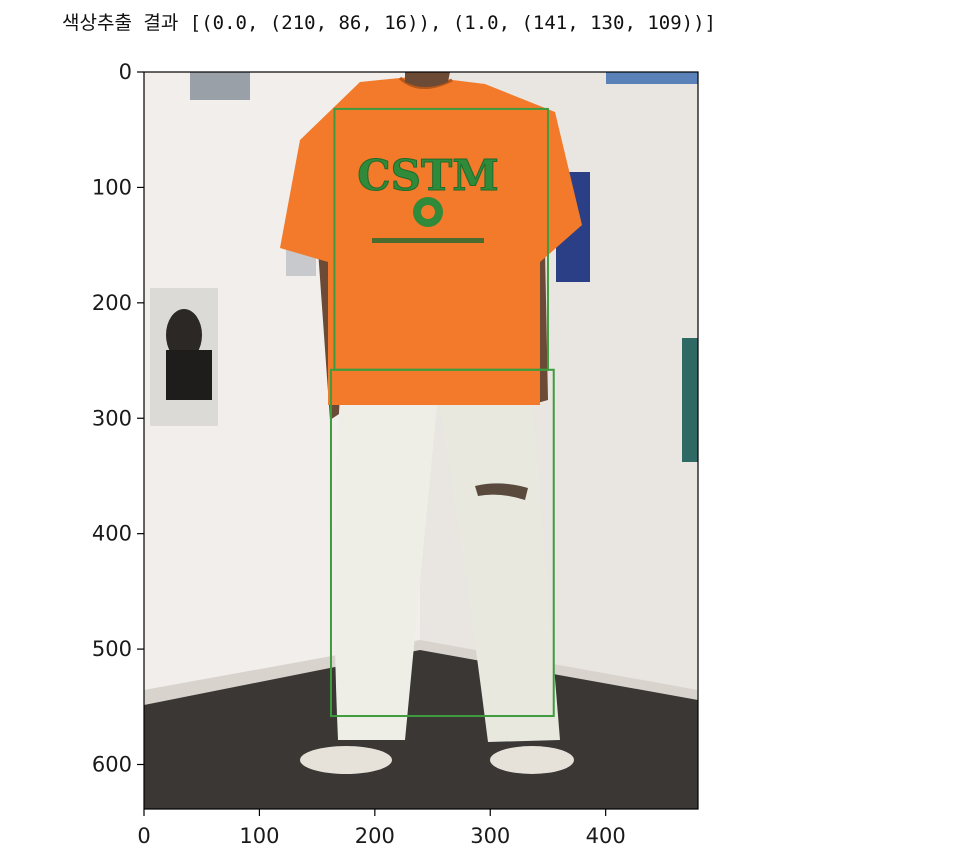  I want to click on y-tick-label: 500, so click(112, 649).